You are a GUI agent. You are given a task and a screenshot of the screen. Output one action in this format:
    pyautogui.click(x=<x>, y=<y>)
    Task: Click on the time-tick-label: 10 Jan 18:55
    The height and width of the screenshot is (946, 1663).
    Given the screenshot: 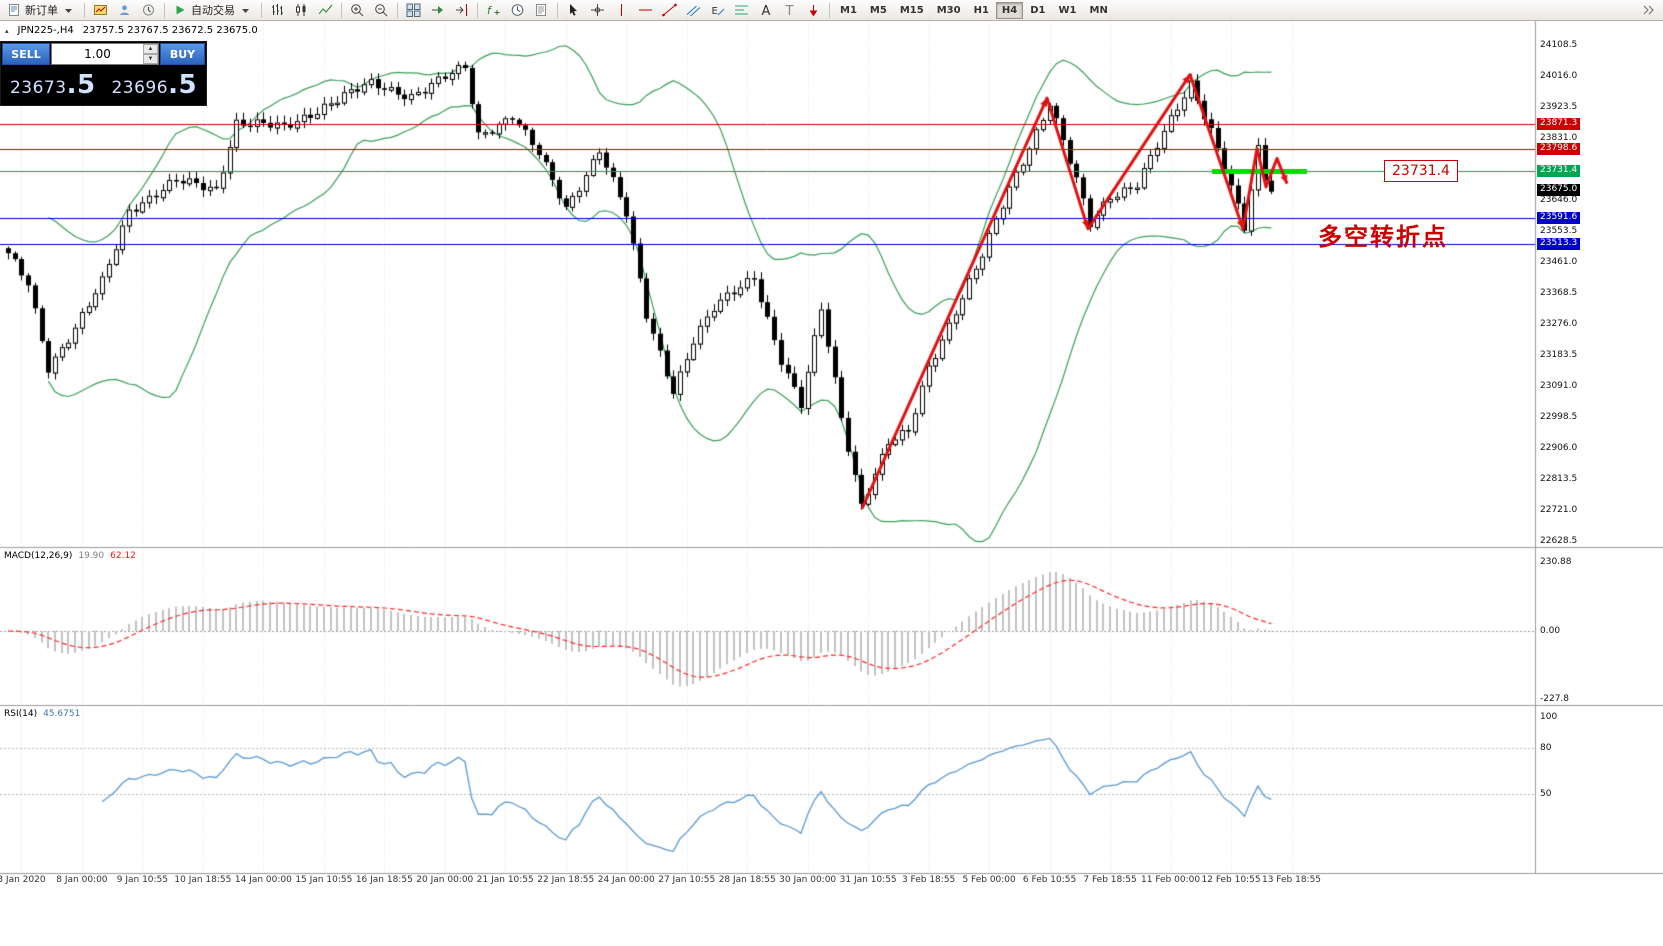 What is the action you would take?
    pyautogui.click(x=203, y=880)
    